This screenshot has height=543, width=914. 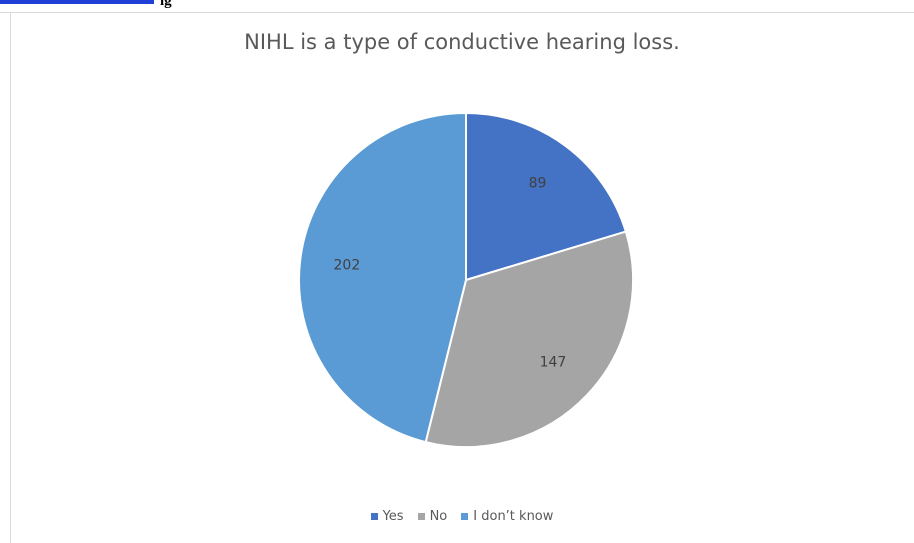 What do you see at coordinates (421, 516) in the screenshot?
I see `legend-swatch-no` at bounding box center [421, 516].